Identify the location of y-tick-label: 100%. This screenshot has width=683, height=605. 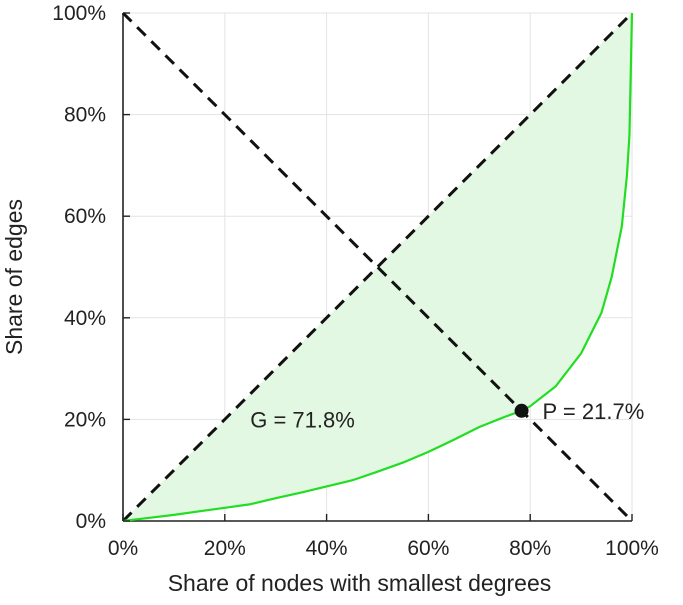
(79, 13).